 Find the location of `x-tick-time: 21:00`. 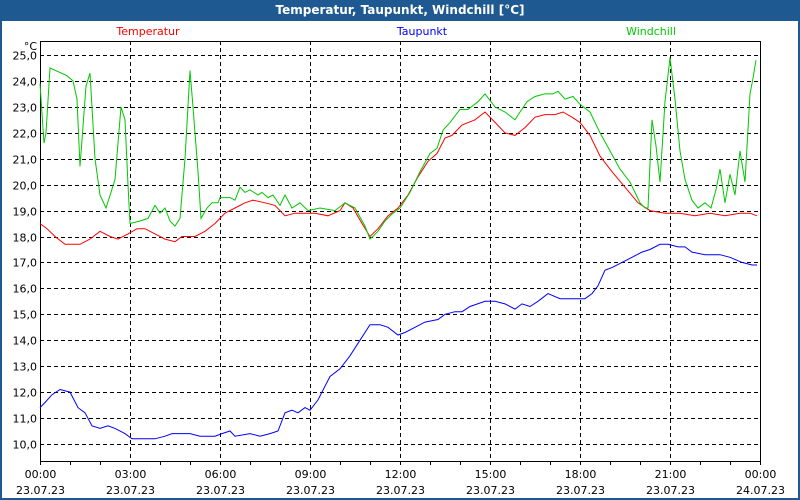

x-tick-time: 21:00 is located at coordinates (671, 474).